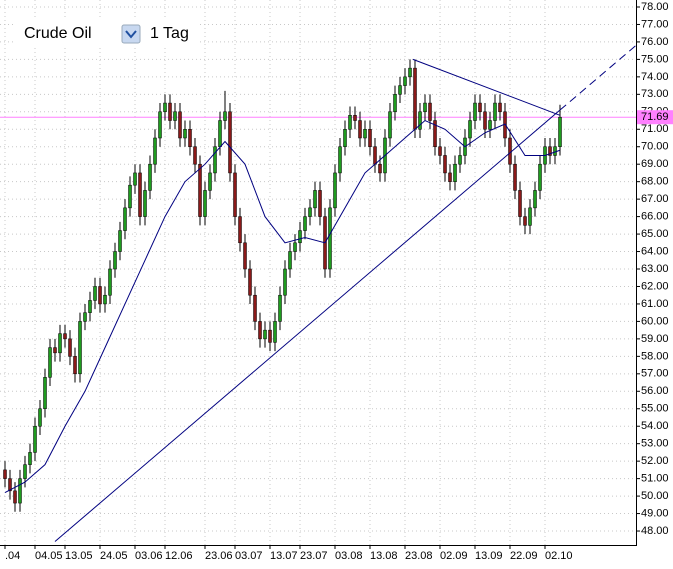 This screenshot has width=673, height=569. Describe the element at coordinates (655, 77) in the screenshot. I see `y-tick-label: 74.00` at that location.